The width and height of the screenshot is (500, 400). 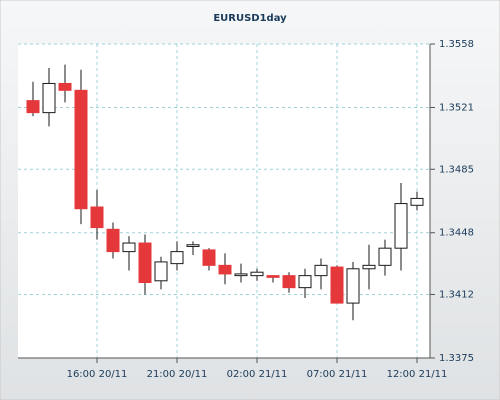 I want to click on y-tick-label: 1.3375, so click(x=456, y=358).